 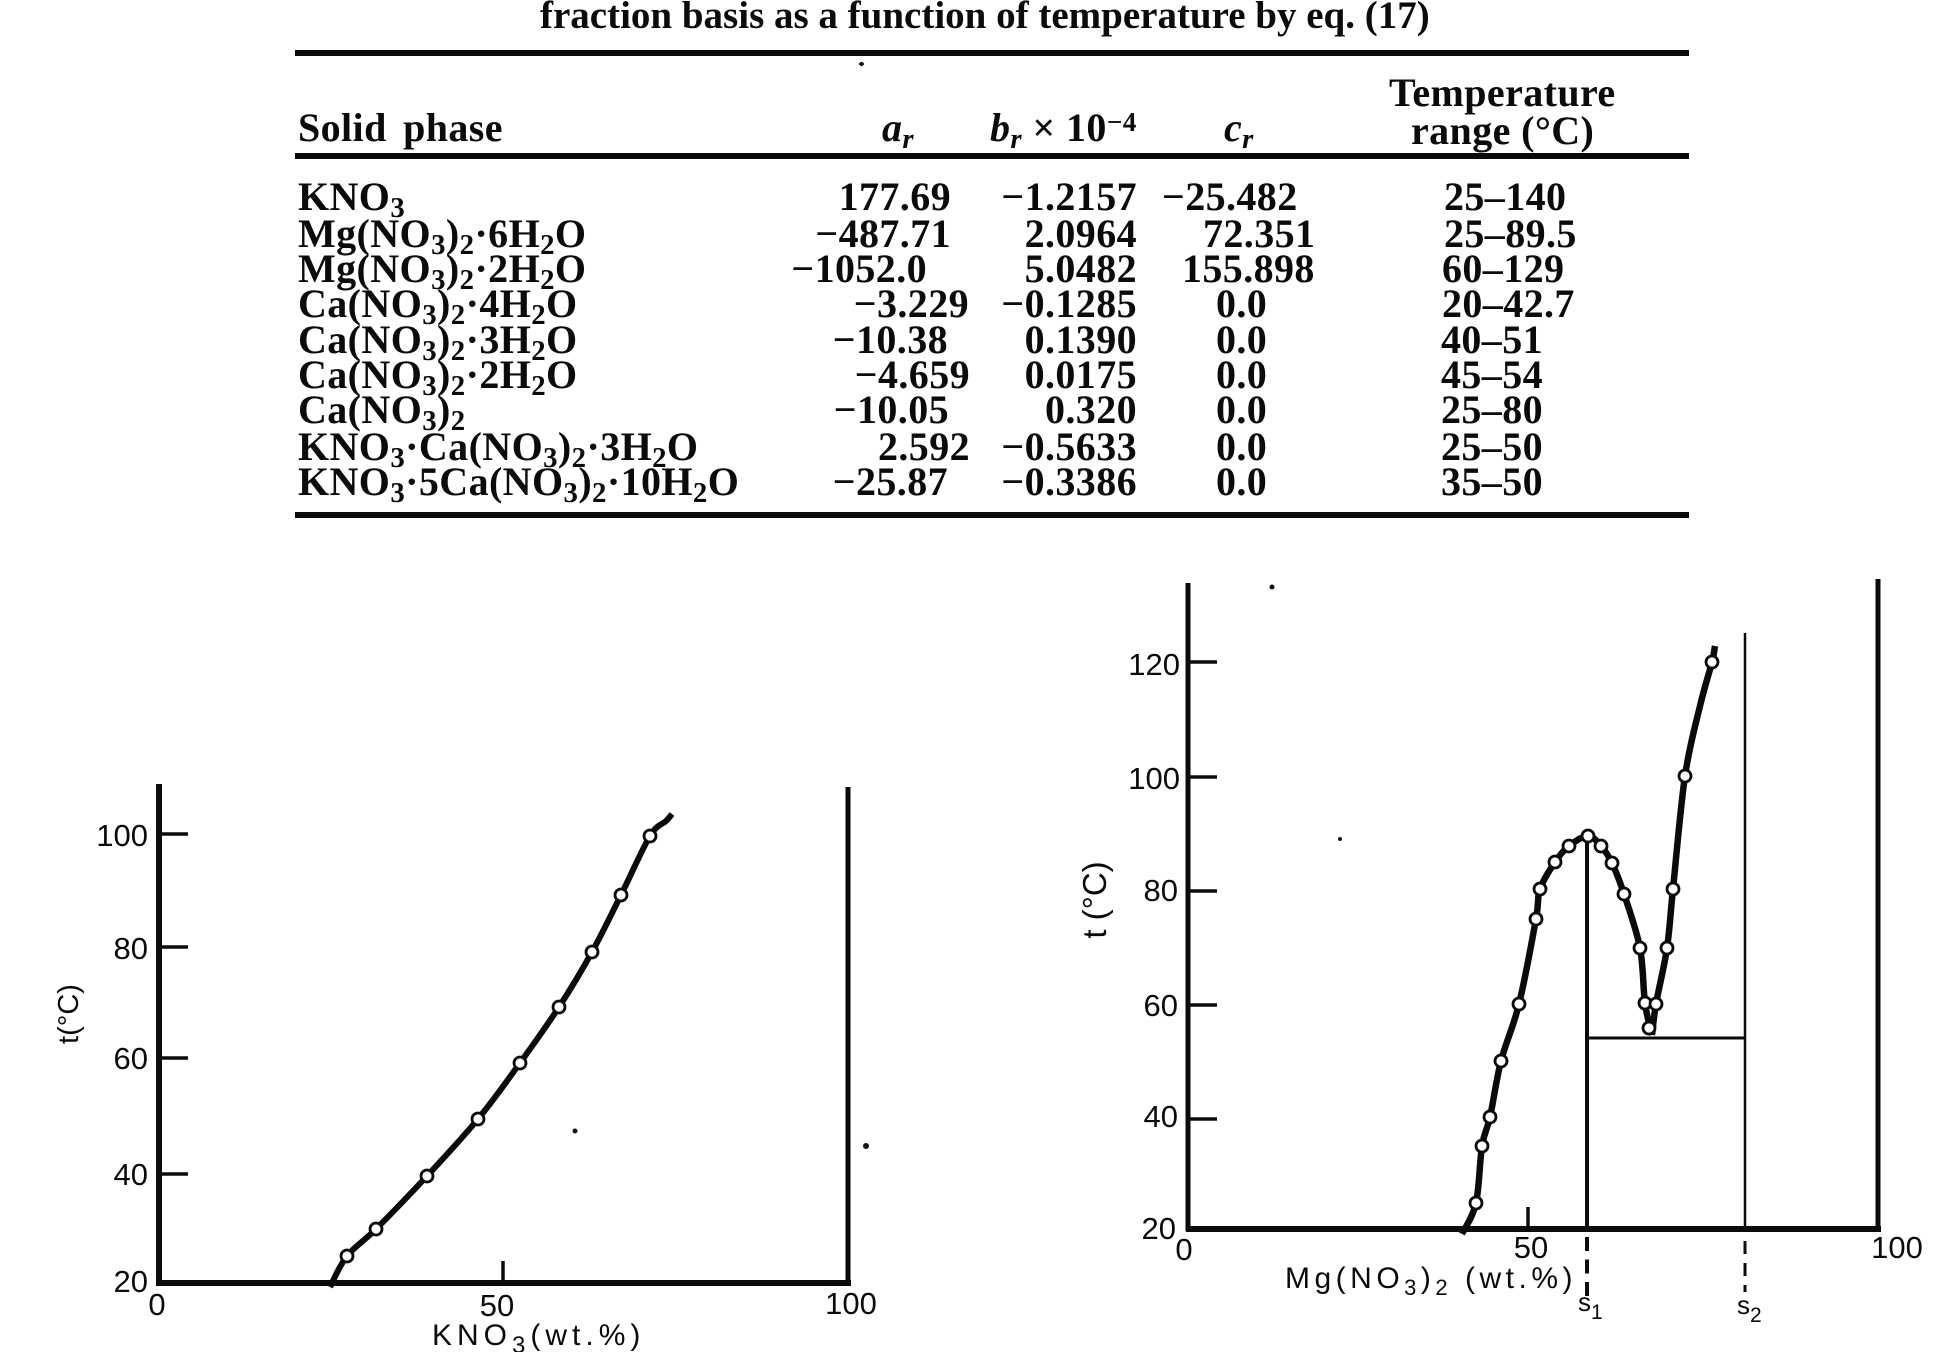 I want to click on svg-text: 120, so click(x=1154, y=664).